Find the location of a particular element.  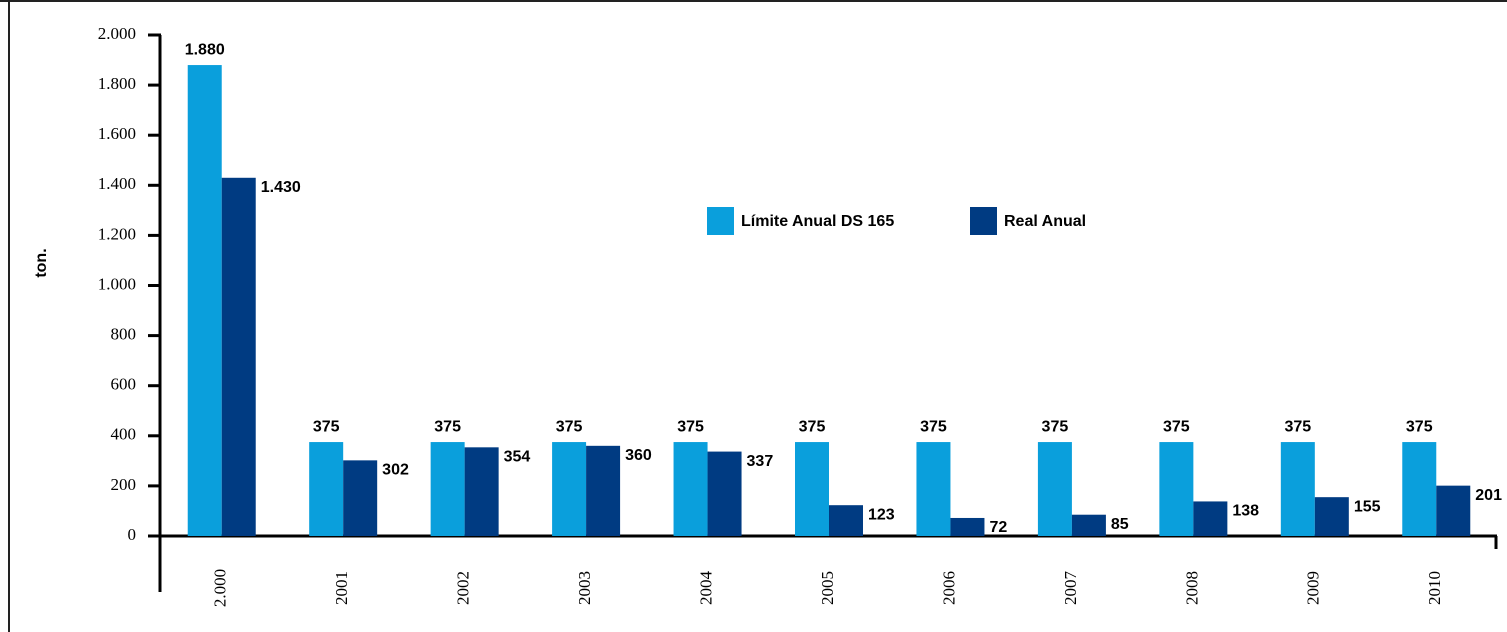

data-label: 138 is located at coordinates (1245, 511).